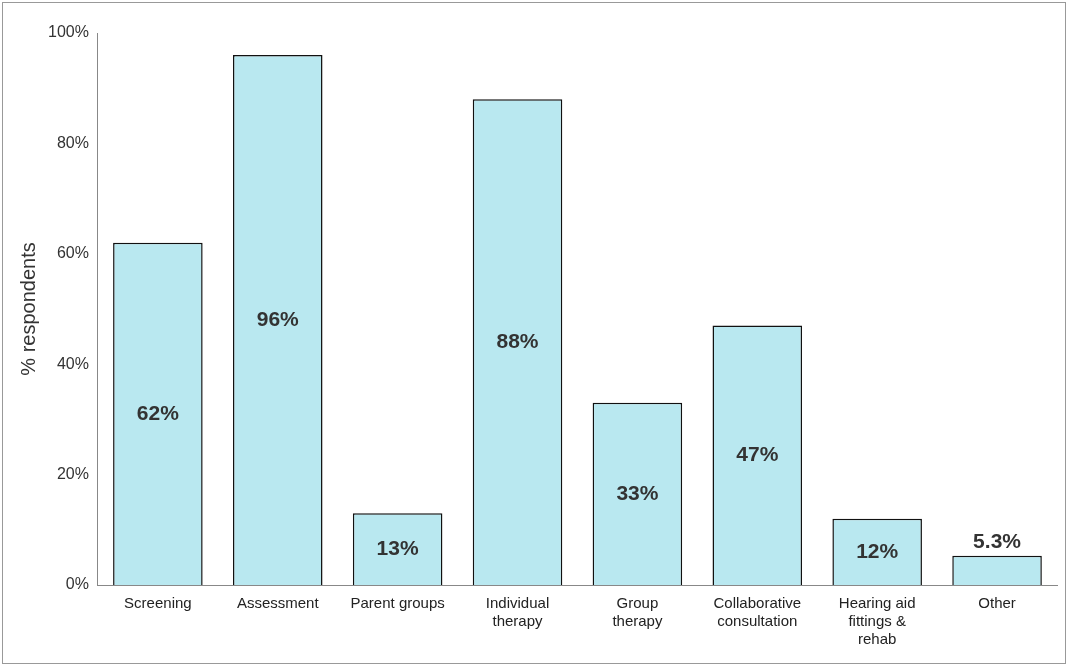 The image size is (1070, 668). I want to click on x-tick-label: Individual therapy, so click(517, 612).